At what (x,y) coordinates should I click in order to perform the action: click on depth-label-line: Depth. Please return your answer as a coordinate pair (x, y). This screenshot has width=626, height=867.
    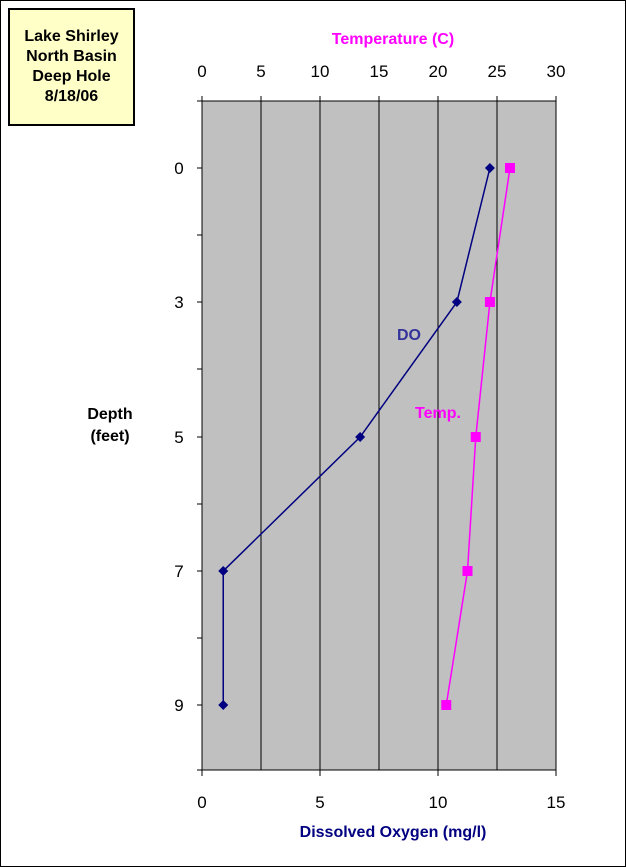
    Looking at the image, I should click on (110, 414).